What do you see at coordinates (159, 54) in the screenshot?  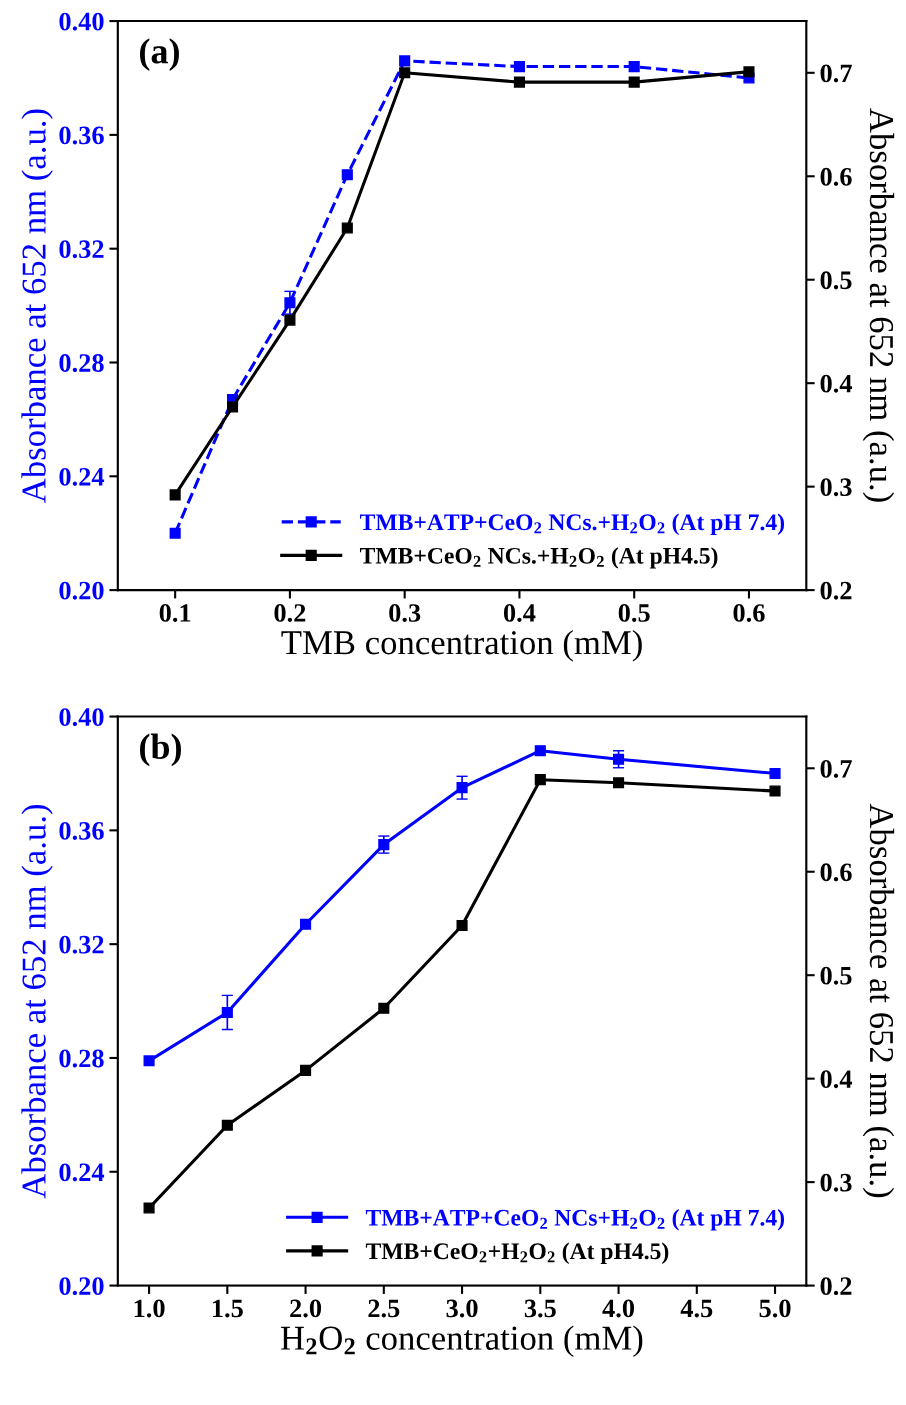 I see `annotation: (a)` at bounding box center [159, 54].